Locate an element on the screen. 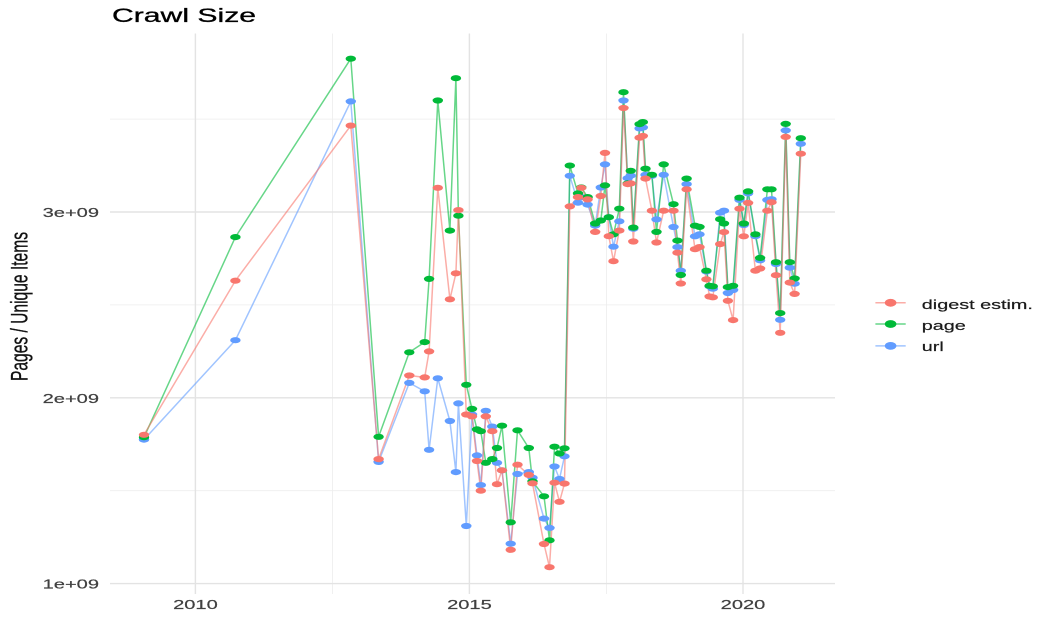 Image resolution: width=1059 pixels, height=639 pixels. svg-text: 1e+09 is located at coordinates (71, 584).